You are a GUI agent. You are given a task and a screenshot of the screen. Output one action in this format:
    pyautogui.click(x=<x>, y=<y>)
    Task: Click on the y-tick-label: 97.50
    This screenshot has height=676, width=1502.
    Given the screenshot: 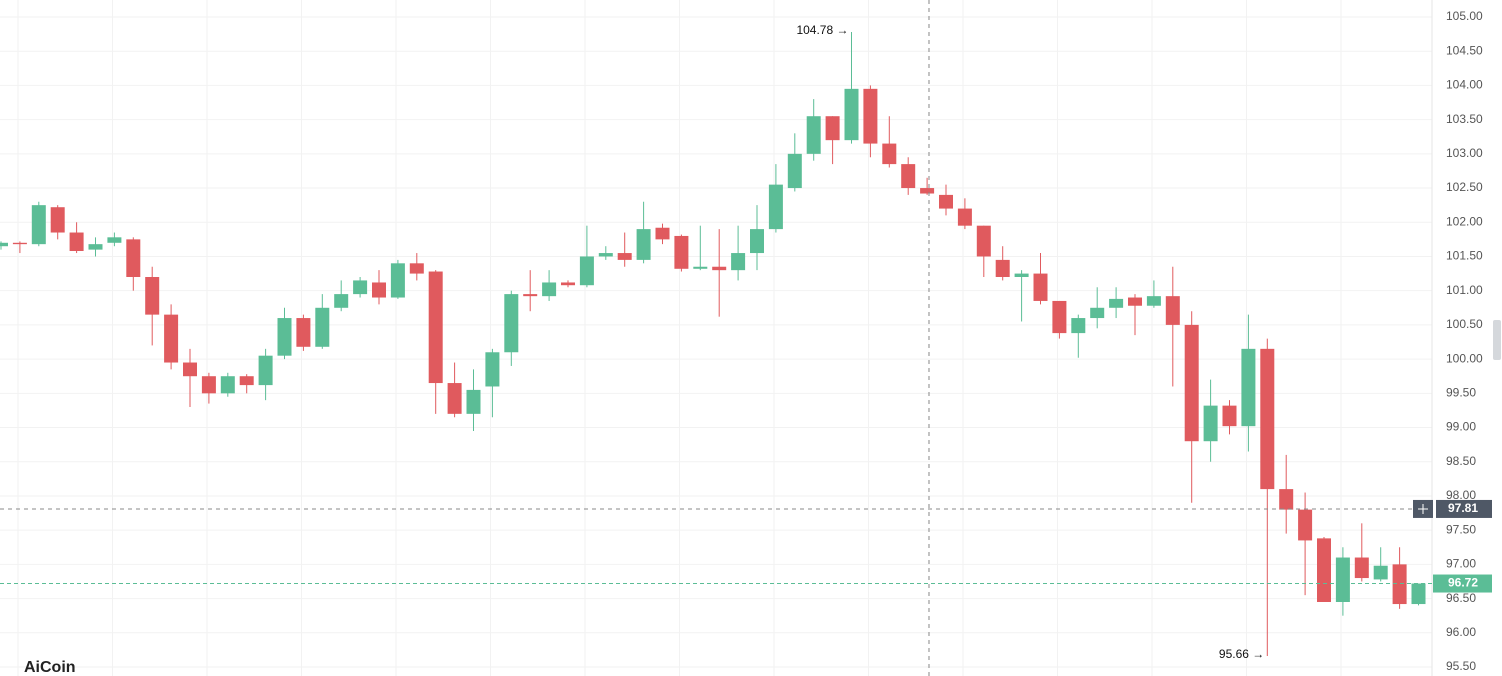 What is the action you would take?
    pyautogui.click(x=1461, y=529)
    